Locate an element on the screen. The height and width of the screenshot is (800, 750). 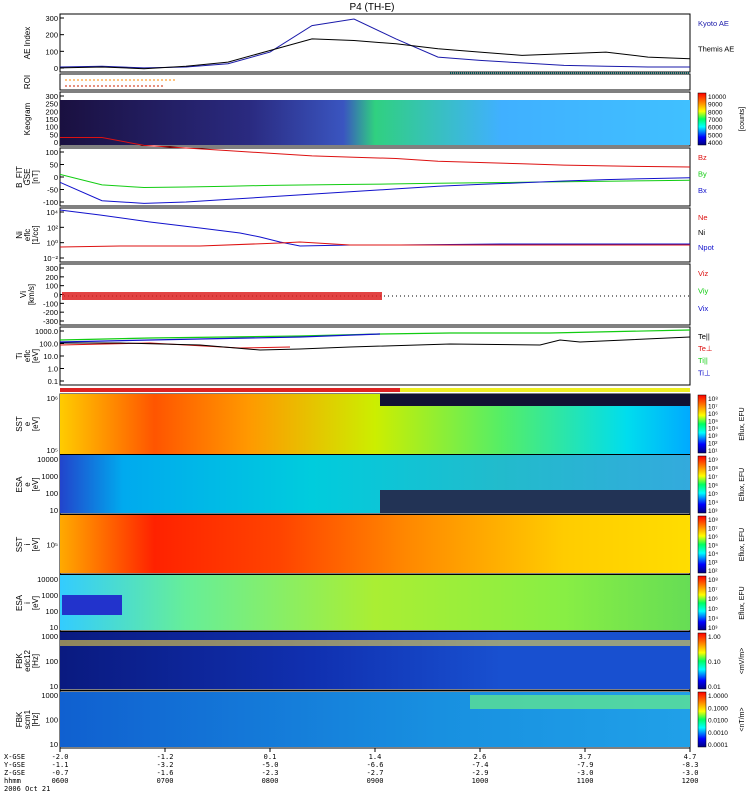
colorbar-label: 10⁴ is located at coordinates (713, 429).